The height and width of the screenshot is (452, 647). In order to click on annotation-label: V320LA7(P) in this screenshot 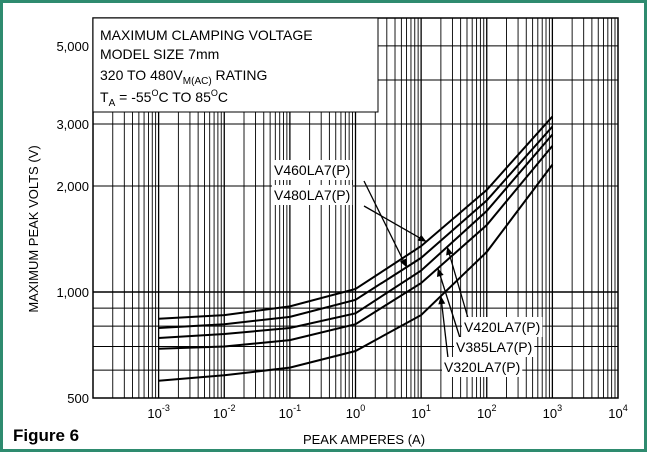, I will do `click(482, 367)`.